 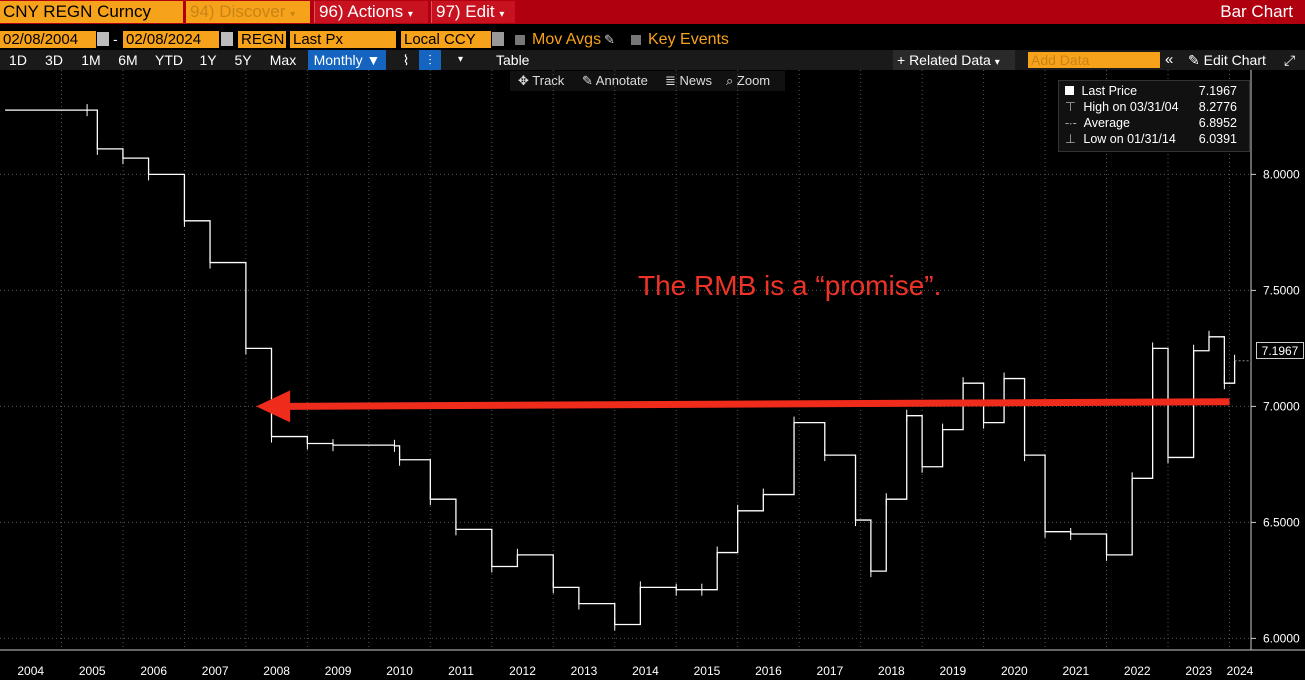 I want to click on track-tool: ✥ Track, so click(x=541, y=81).